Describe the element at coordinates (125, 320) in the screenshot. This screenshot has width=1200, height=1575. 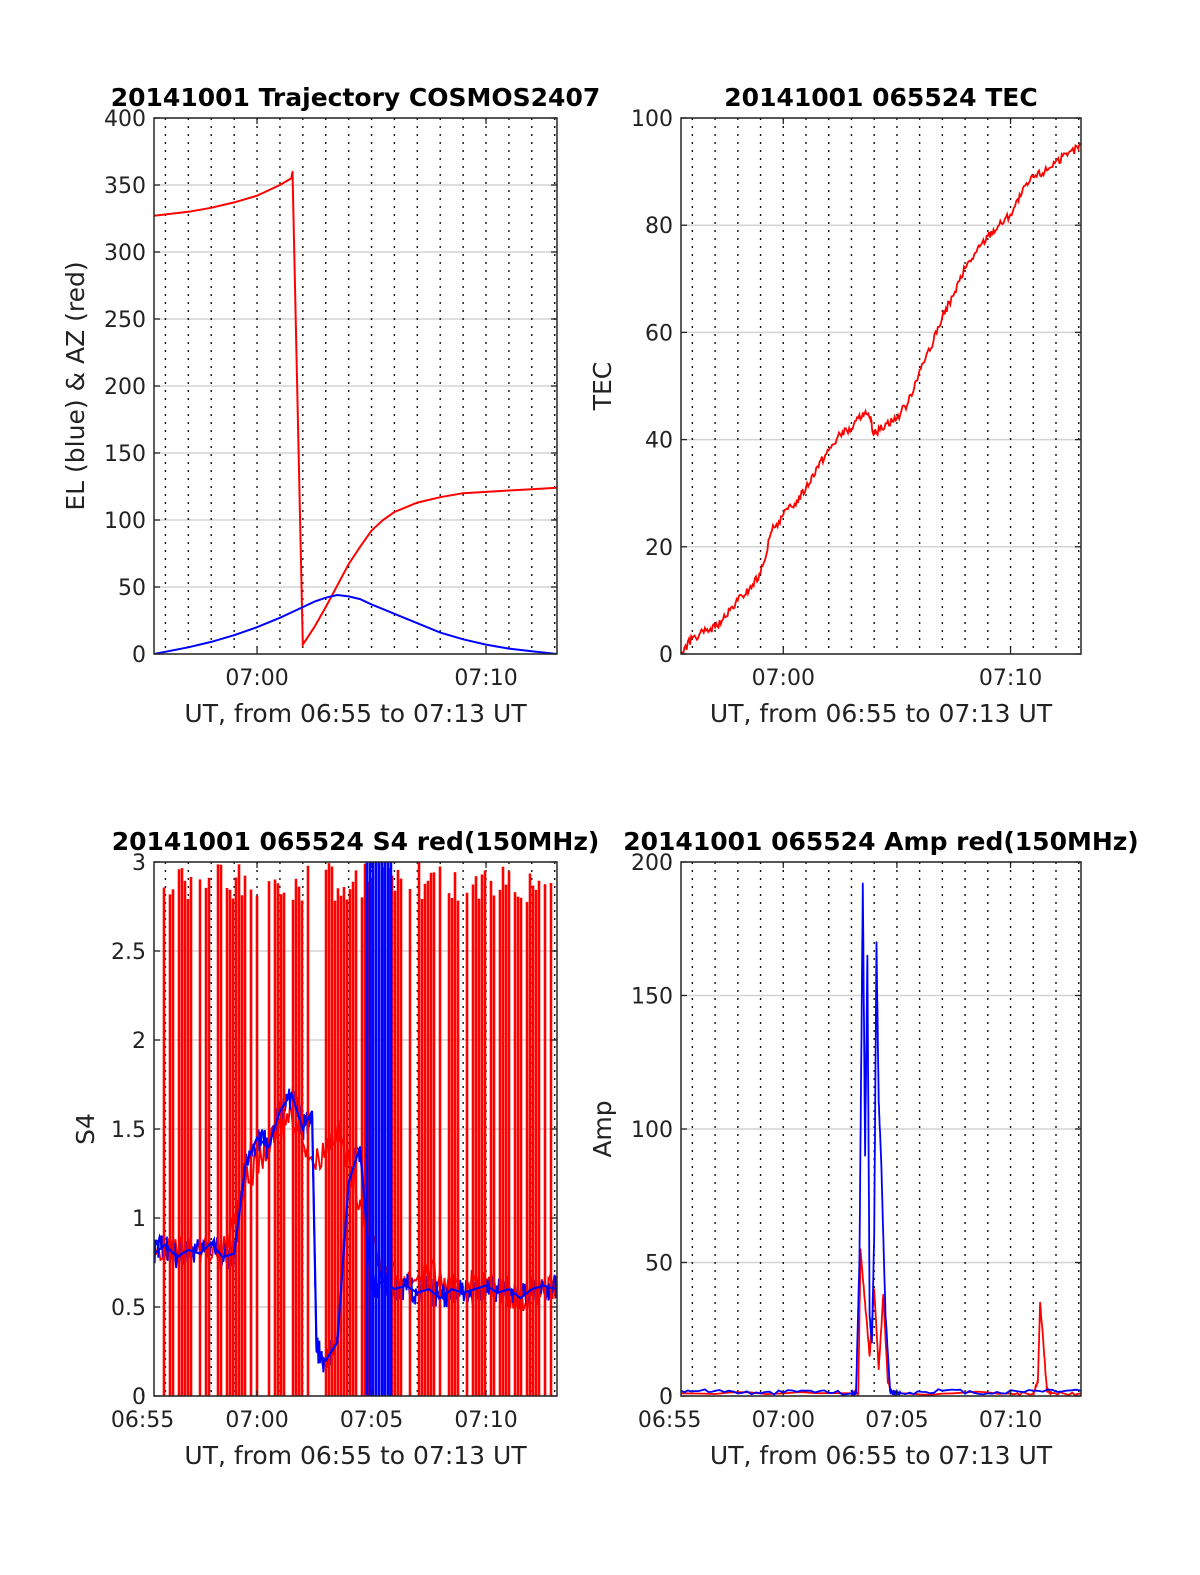
I see `y-tick-label: 250` at that location.